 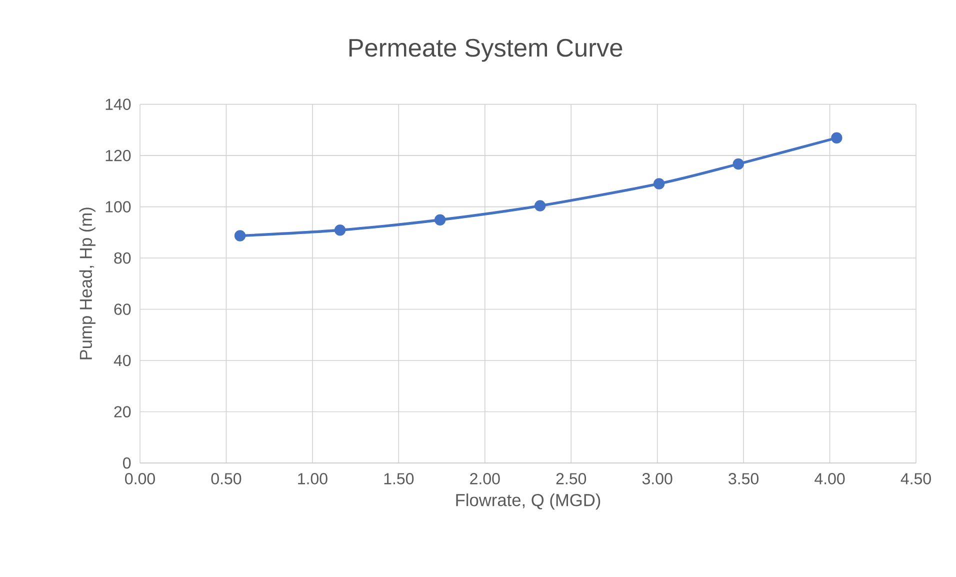 I want to click on y-tick-label: 140, so click(x=118, y=104).